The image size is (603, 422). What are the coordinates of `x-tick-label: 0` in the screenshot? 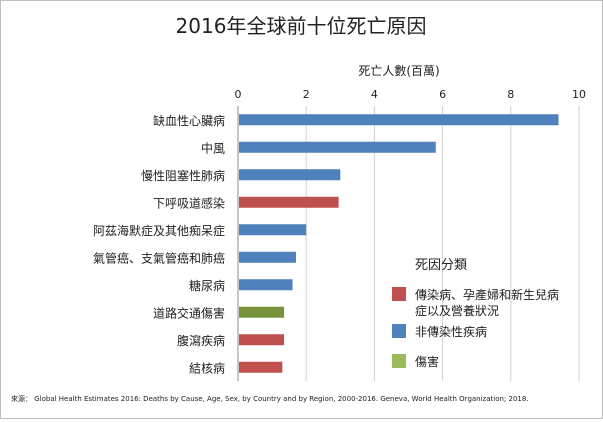 It's located at (238, 94).